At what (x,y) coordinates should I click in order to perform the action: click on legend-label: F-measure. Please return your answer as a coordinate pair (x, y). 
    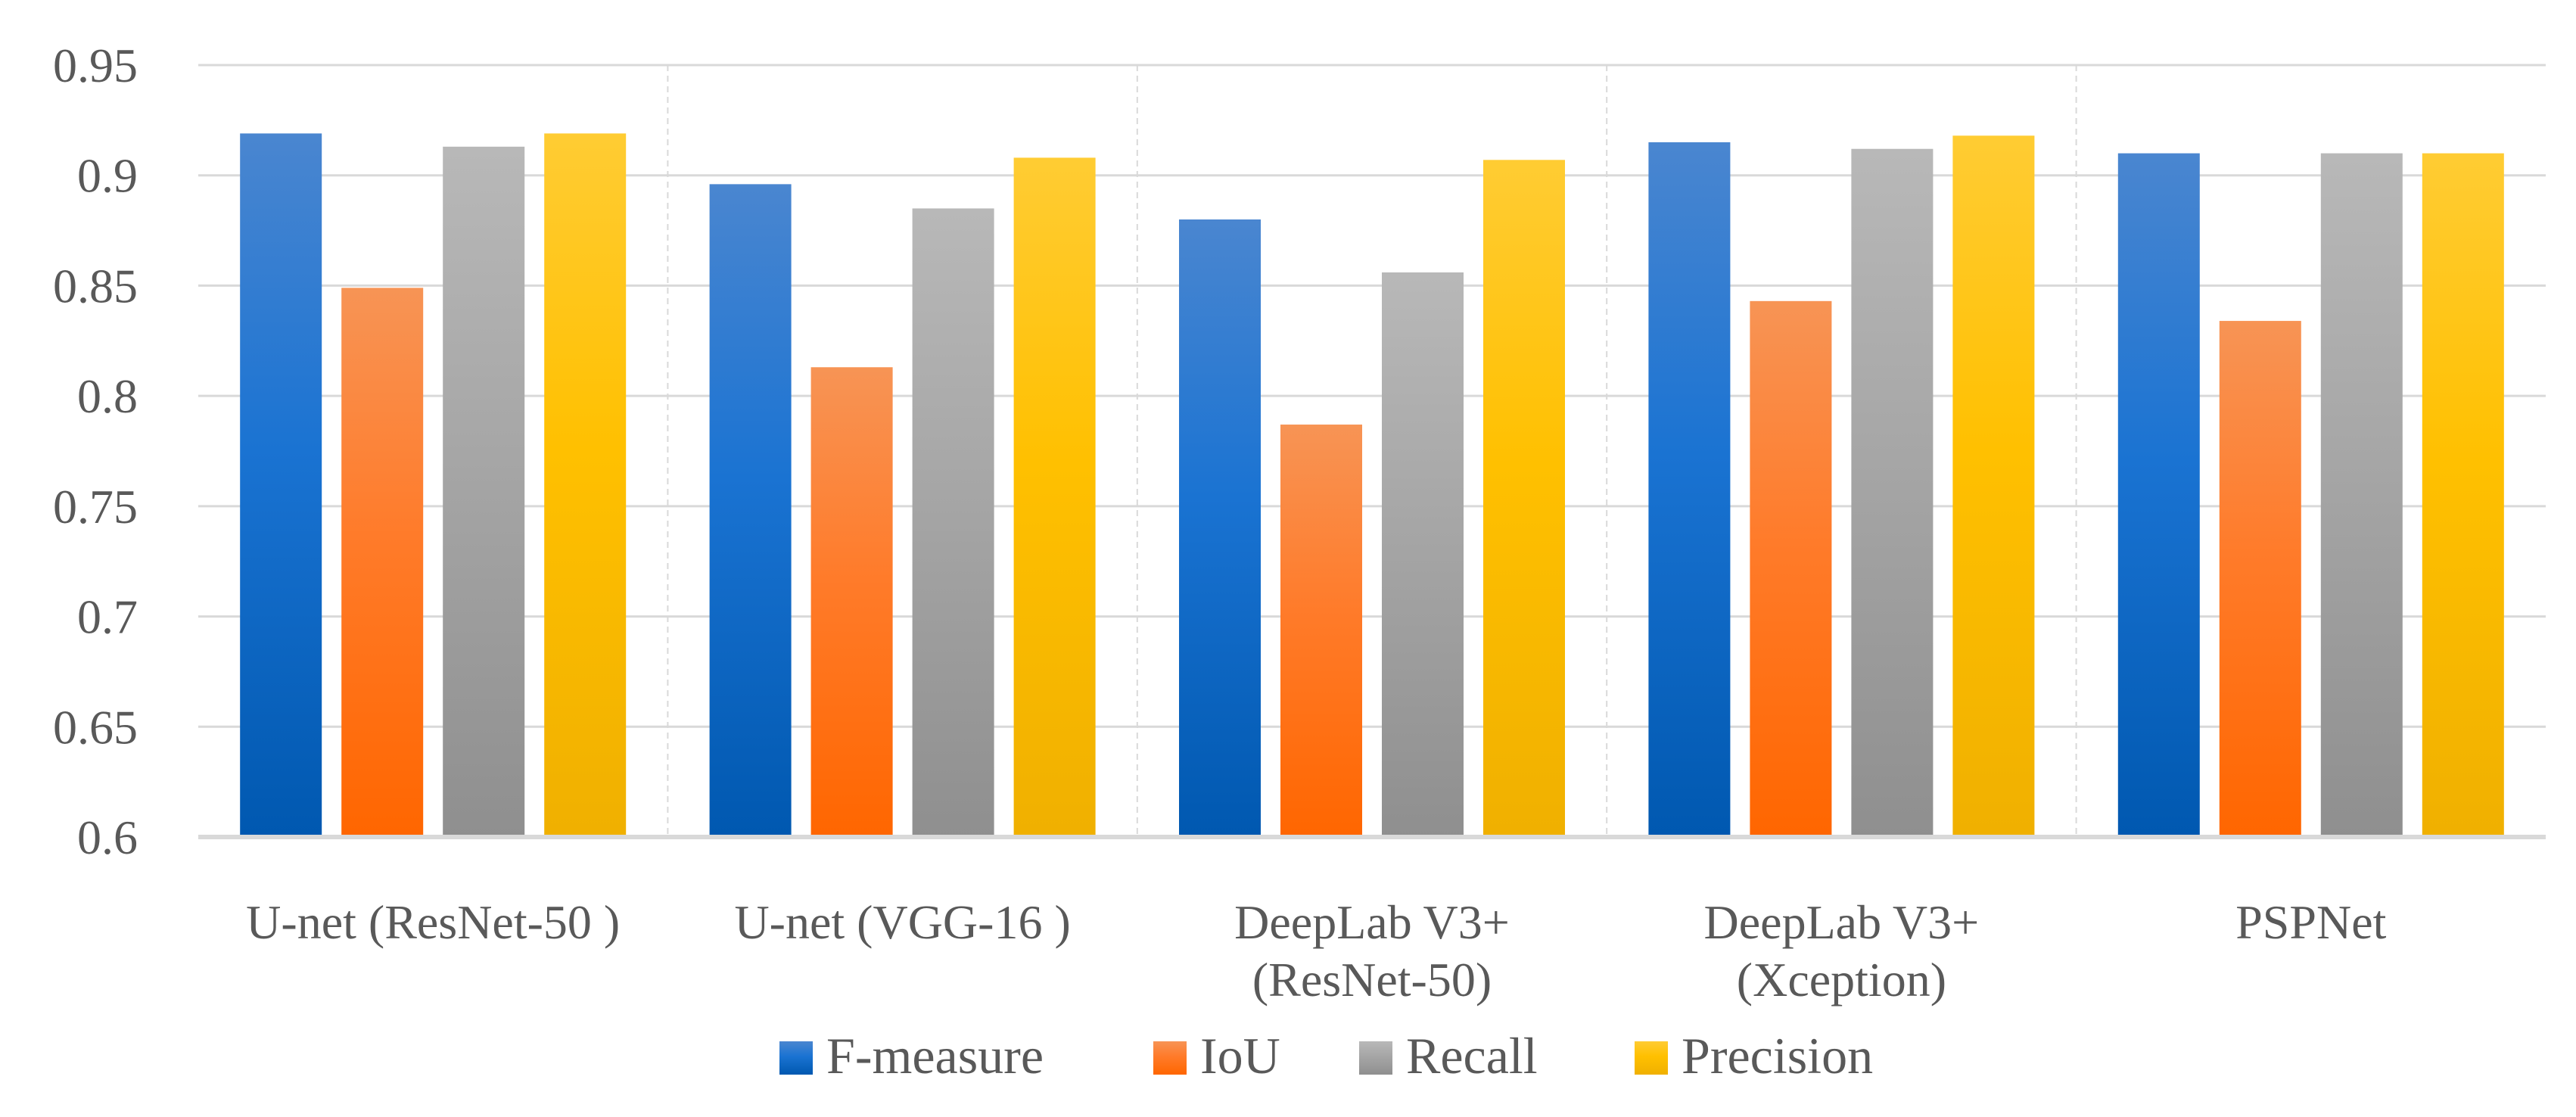
    Looking at the image, I should click on (935, 1055).